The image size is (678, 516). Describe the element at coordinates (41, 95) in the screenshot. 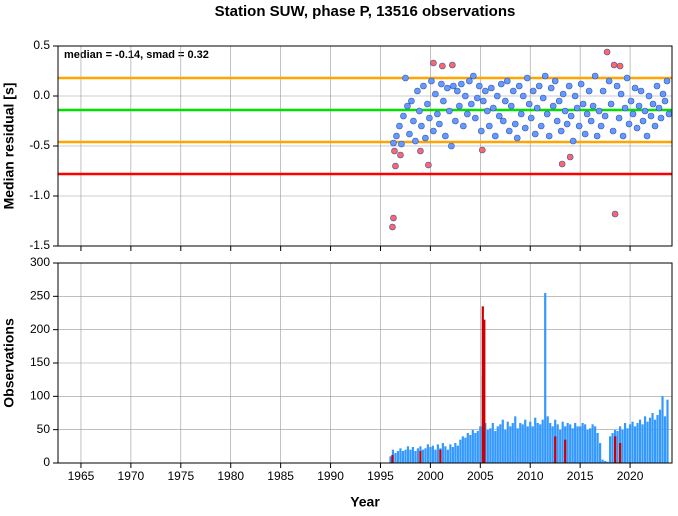

I see `y-tick-label: 0.0` at that location.